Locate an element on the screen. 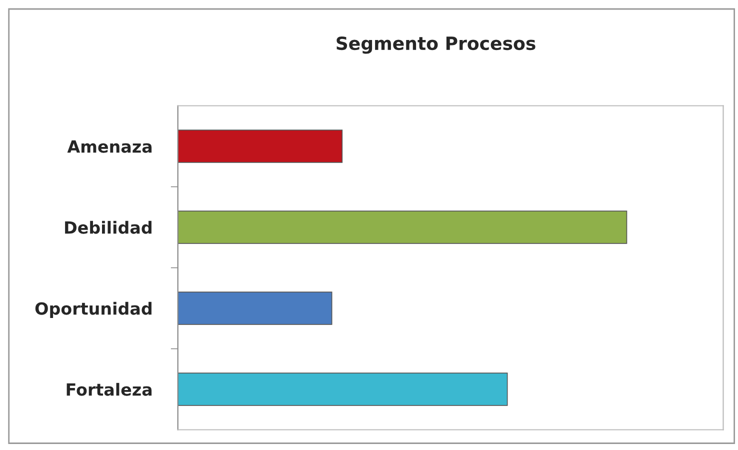 The height and width of the screenshot is (450, 738). chart-title: Segmento Procesos is located at coordinates (436, 45).